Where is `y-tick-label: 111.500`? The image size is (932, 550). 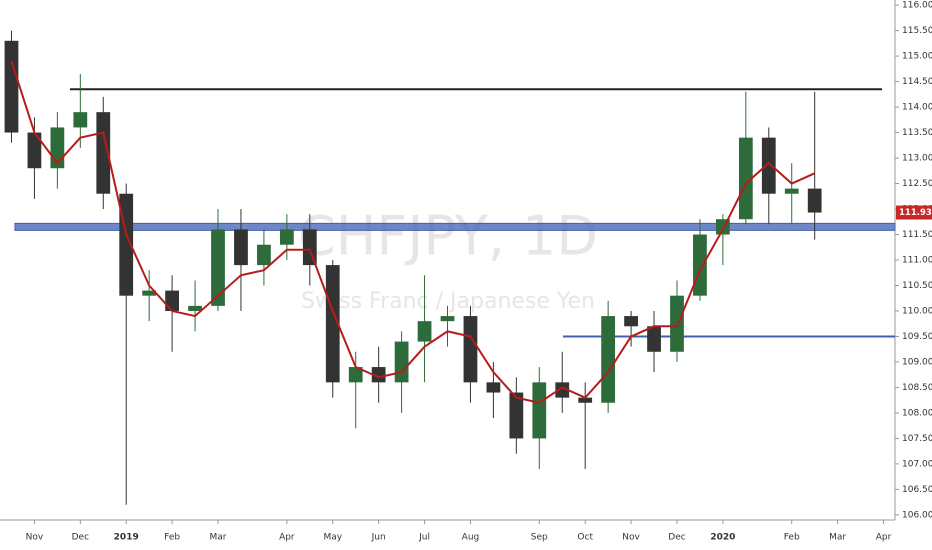
y-tick-label: 111.500 is located at coordinates (917, 235).